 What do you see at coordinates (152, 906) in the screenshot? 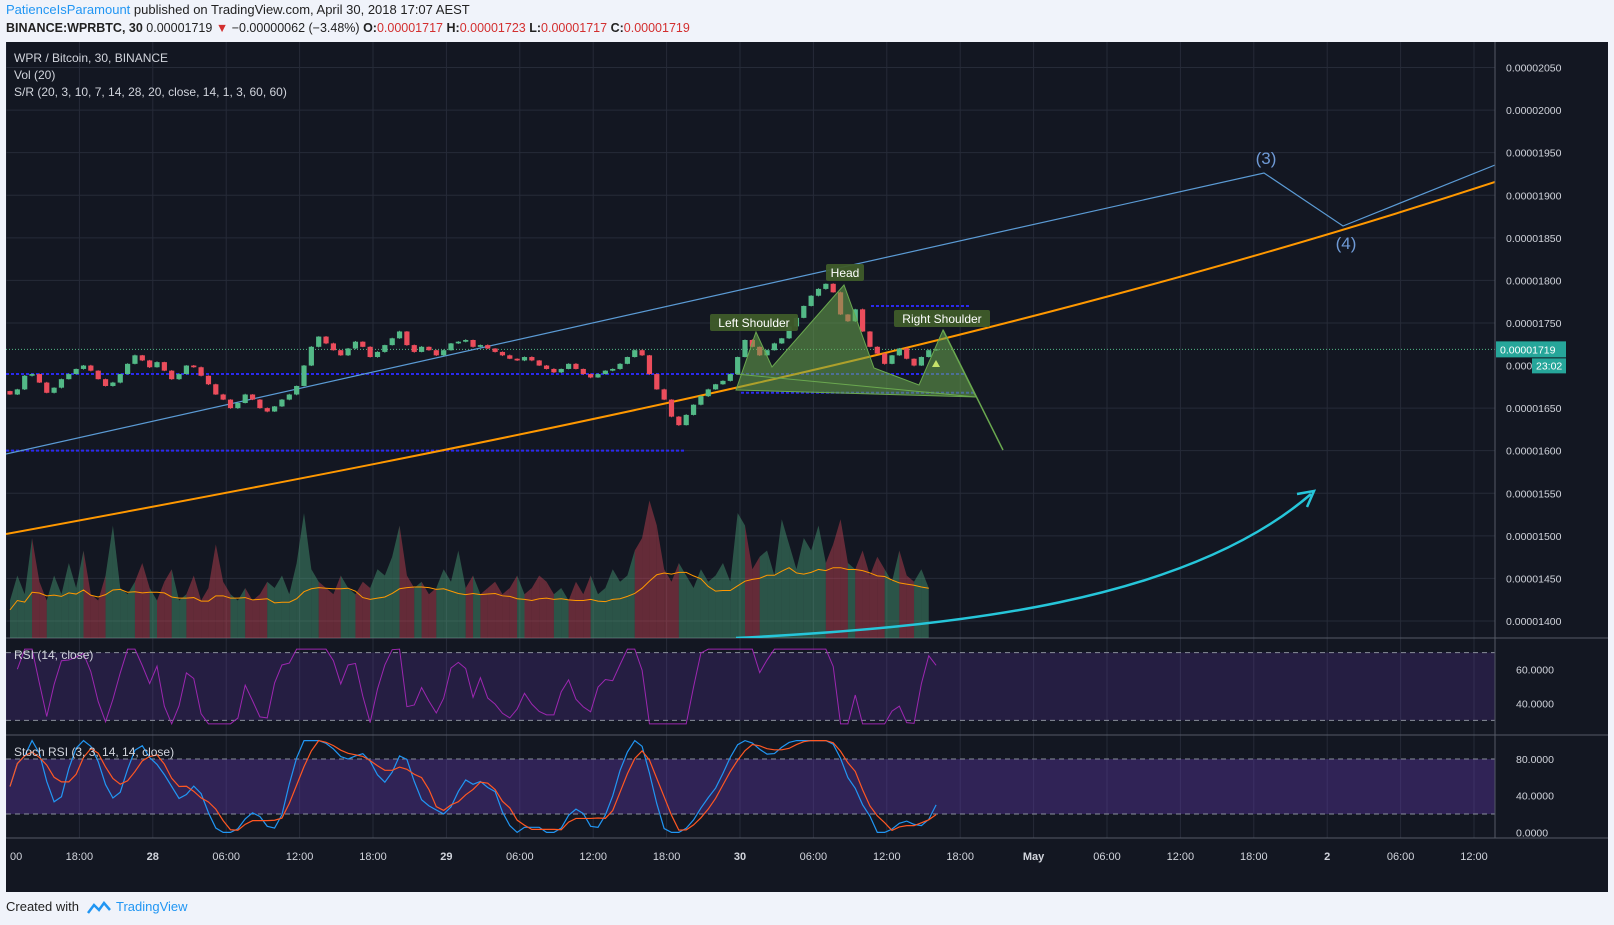
I see `tradingview-link: TradingView` at bounding box center [152, 906].